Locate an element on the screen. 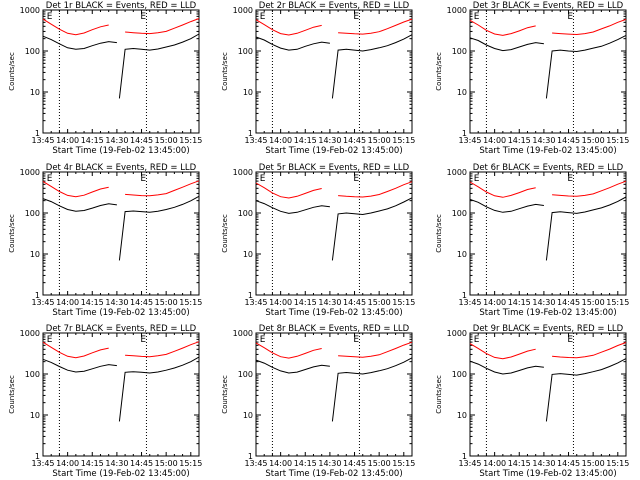 Image resolution: width=640 pixels, height=480 pixels. chart-title: Det 4r BLACK = Events, RED = LLD is located at coordinates (121, 168).